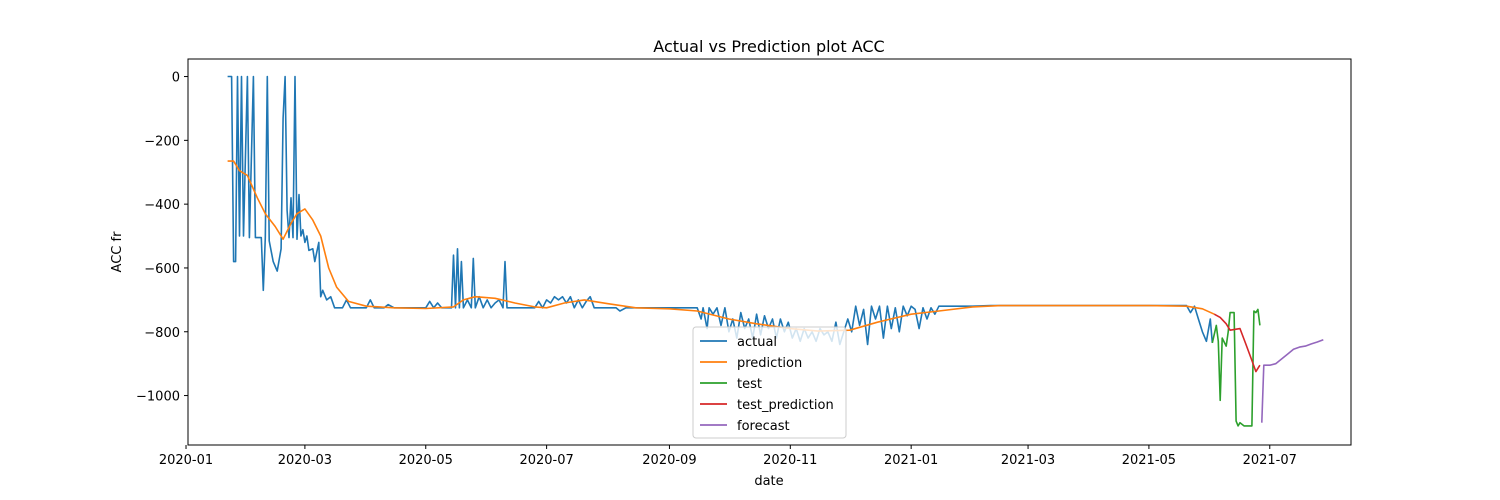 The height and width of the screenshot is (500, 1500). Describe the element at coordinates (763, 426) in the screenshot. I see `legend-label-forecast: forecast` at that location.